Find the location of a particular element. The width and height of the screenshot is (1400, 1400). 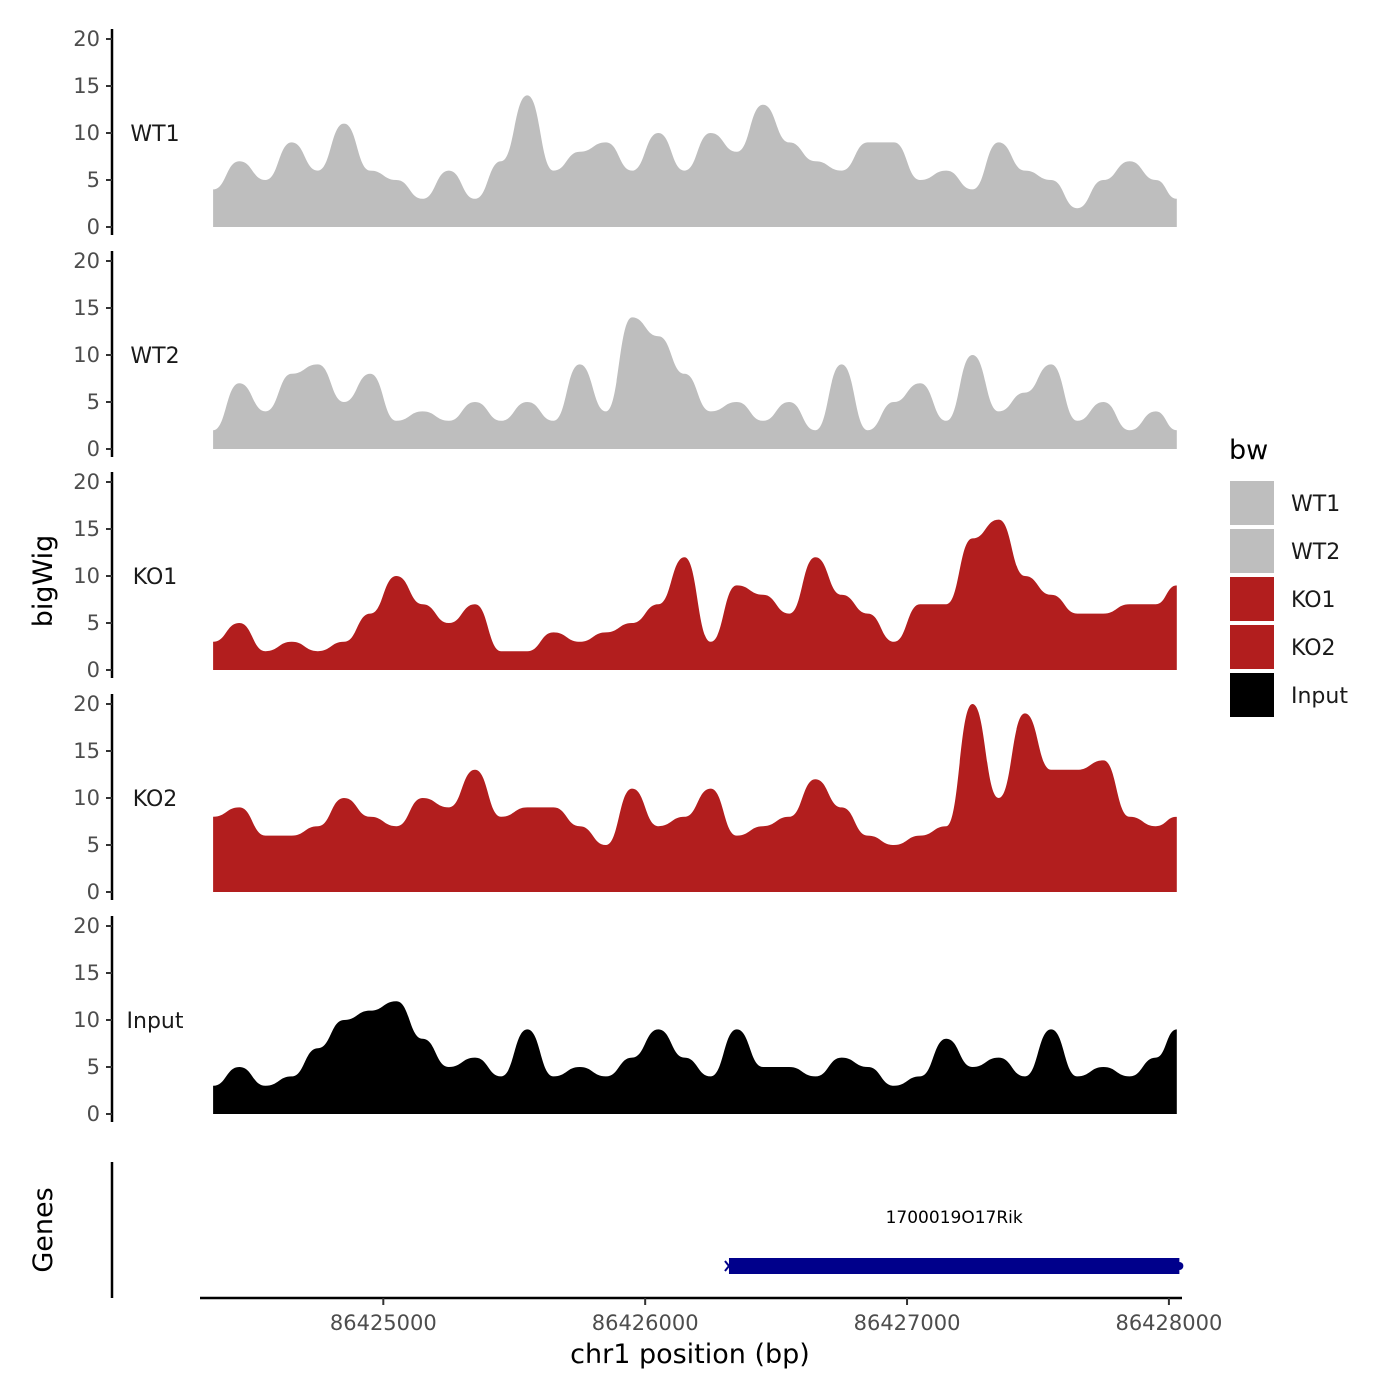

track-label: WT1 is located at coordinates (154, 134).